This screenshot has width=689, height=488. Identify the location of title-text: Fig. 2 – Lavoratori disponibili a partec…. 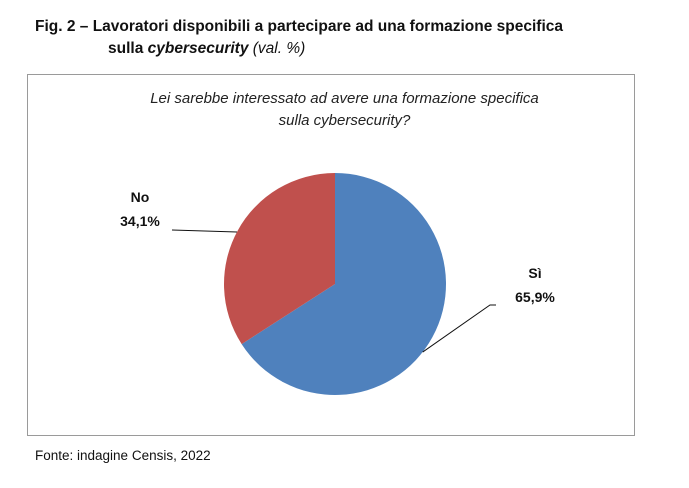
(299, 26).